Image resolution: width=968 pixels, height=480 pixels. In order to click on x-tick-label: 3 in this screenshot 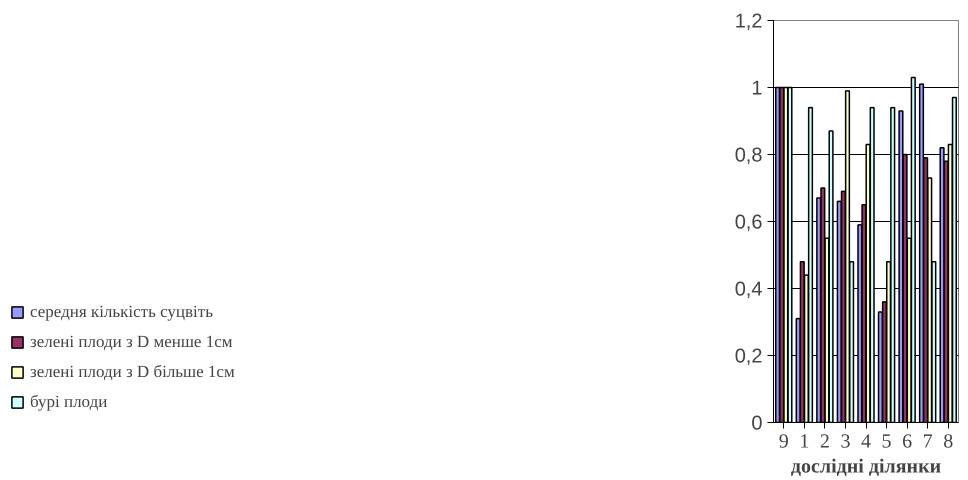, I will do `click(845, 441)`.